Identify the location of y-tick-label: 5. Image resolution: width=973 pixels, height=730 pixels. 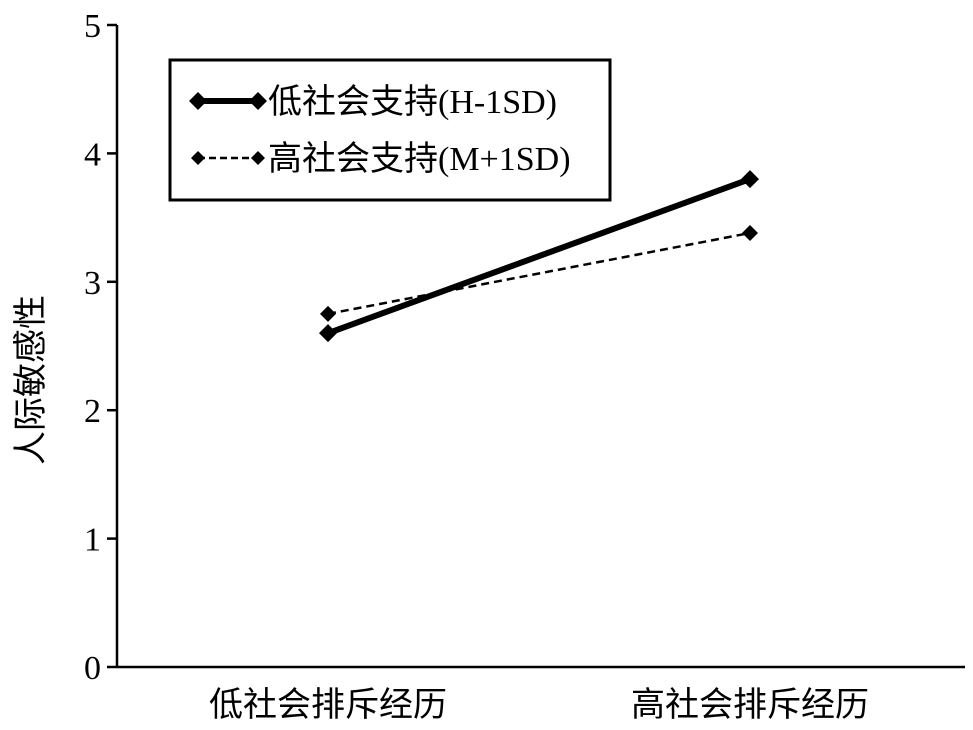
(92, 26).